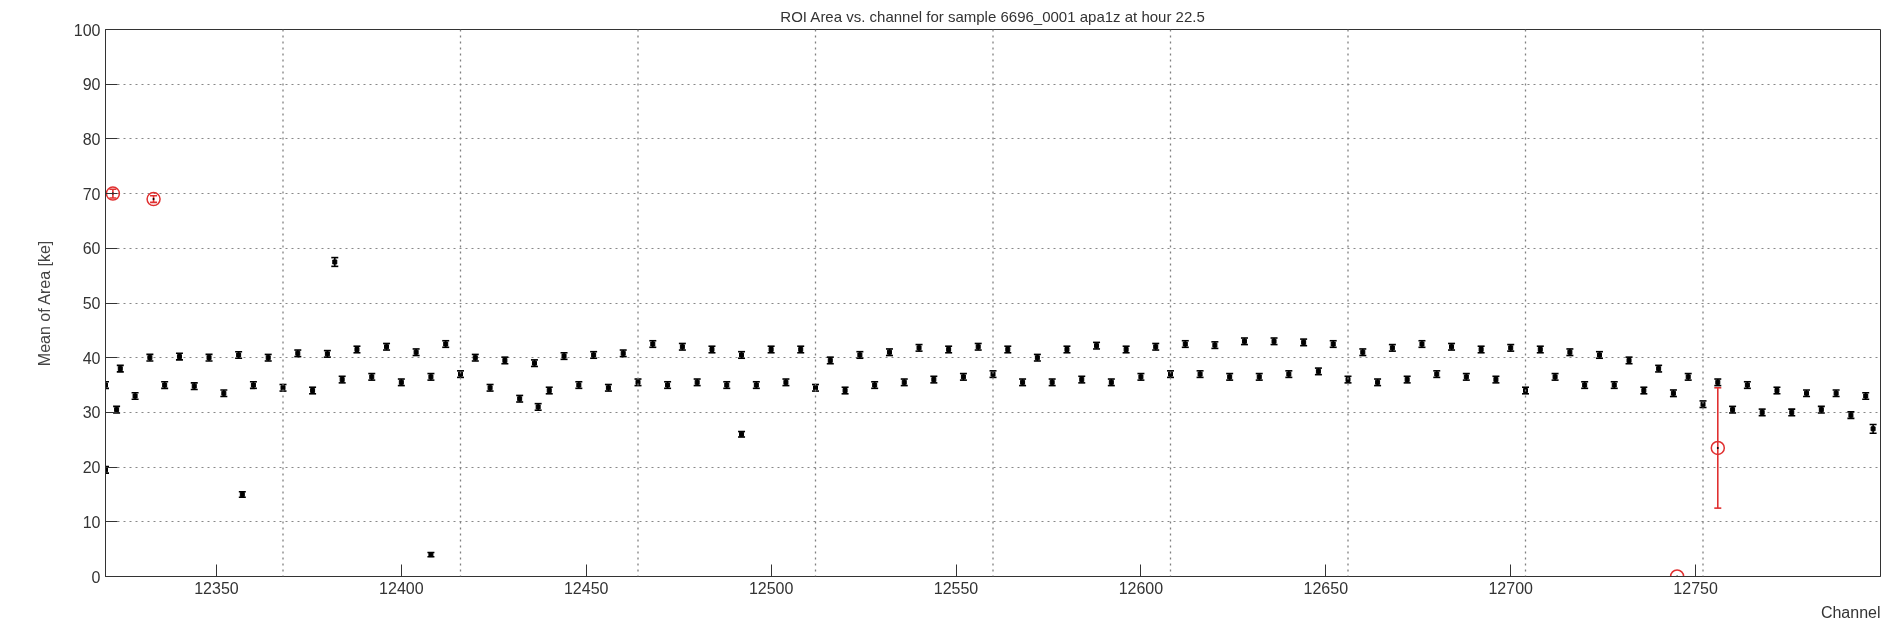  Describe the element at coordinates (91, 303) in the screenshot. I see `y-tick-label: 50` at that location.